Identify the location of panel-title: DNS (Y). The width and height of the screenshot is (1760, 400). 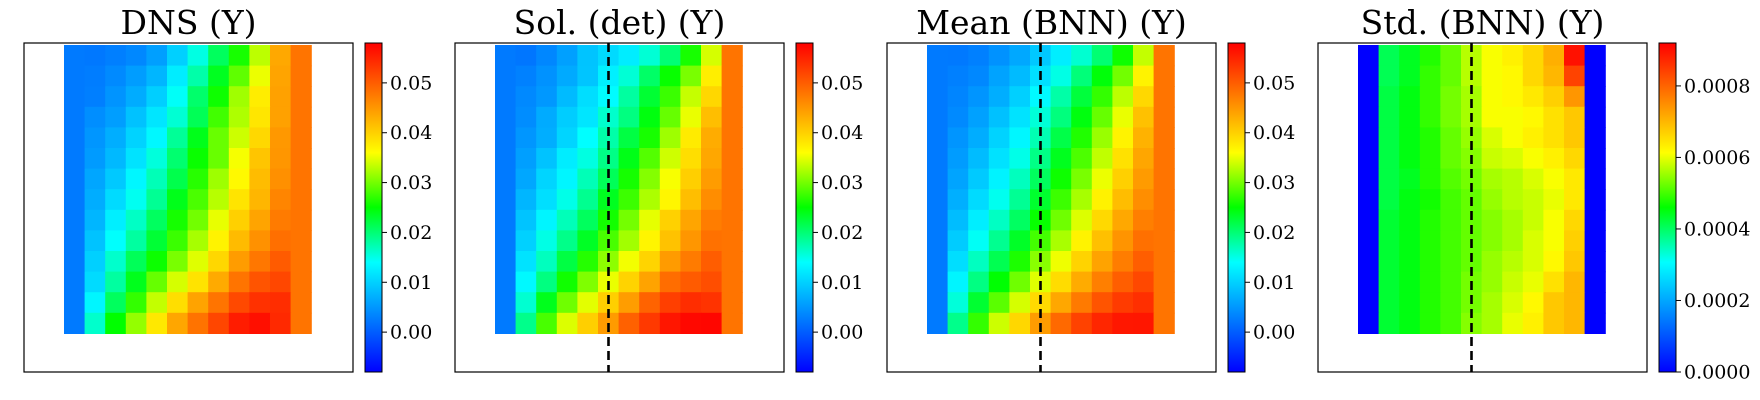
(189, 22).